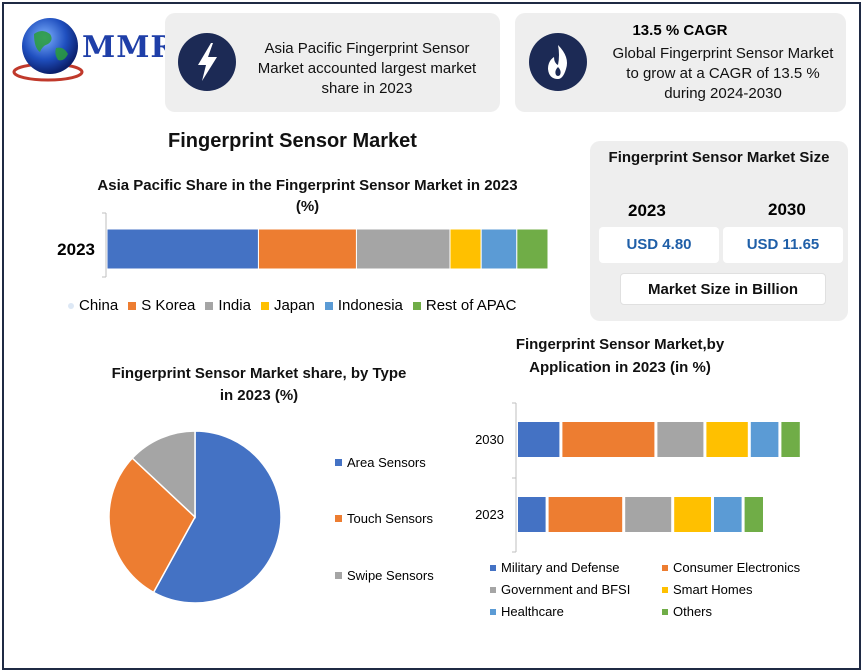  Describe the element at coordinates (532, 611) in the screenshot. I see `legend-label: Healthcare` at that location.